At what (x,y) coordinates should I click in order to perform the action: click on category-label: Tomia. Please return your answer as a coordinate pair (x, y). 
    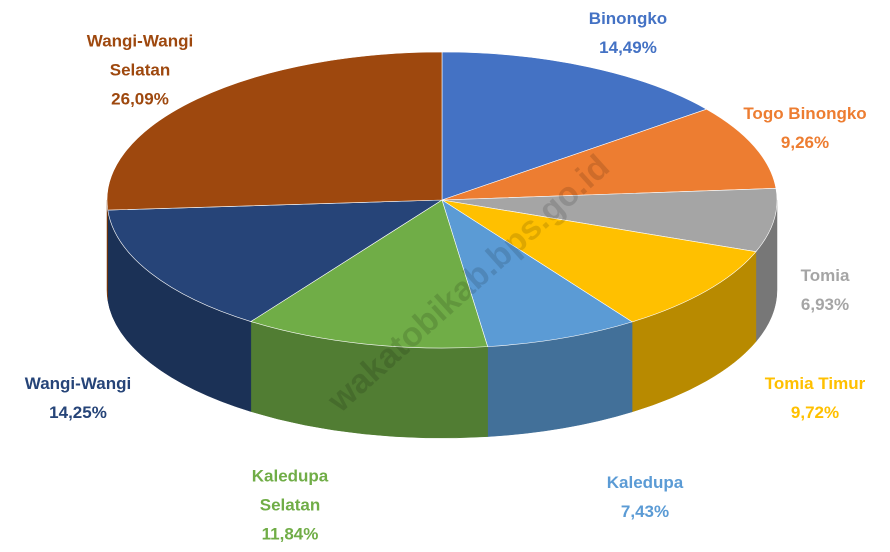
    Looking at the image, I should click on (825, 275).